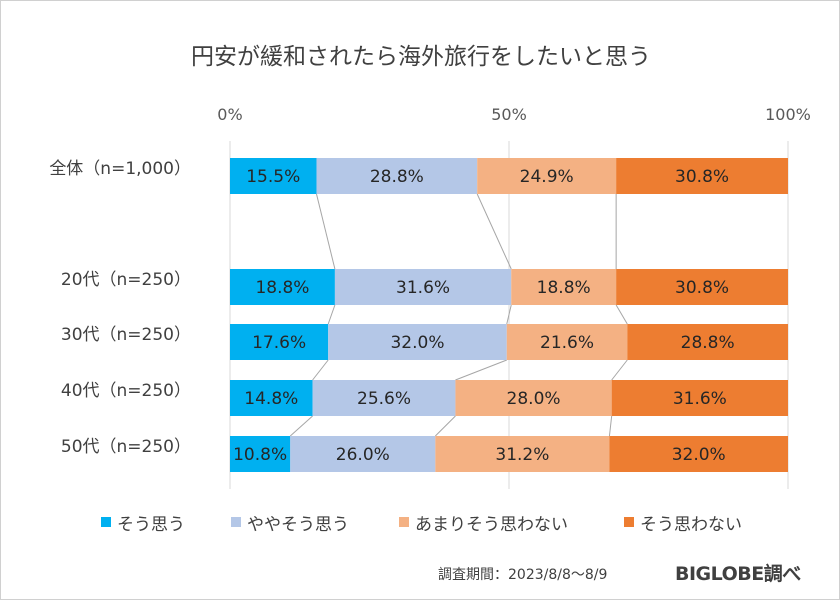 This screenshot has height=601, width=840. What do you see at coordinates (229, 114) in the screenshot?
I see `x-tick-label: 0%` at bounding box center [229, 114].